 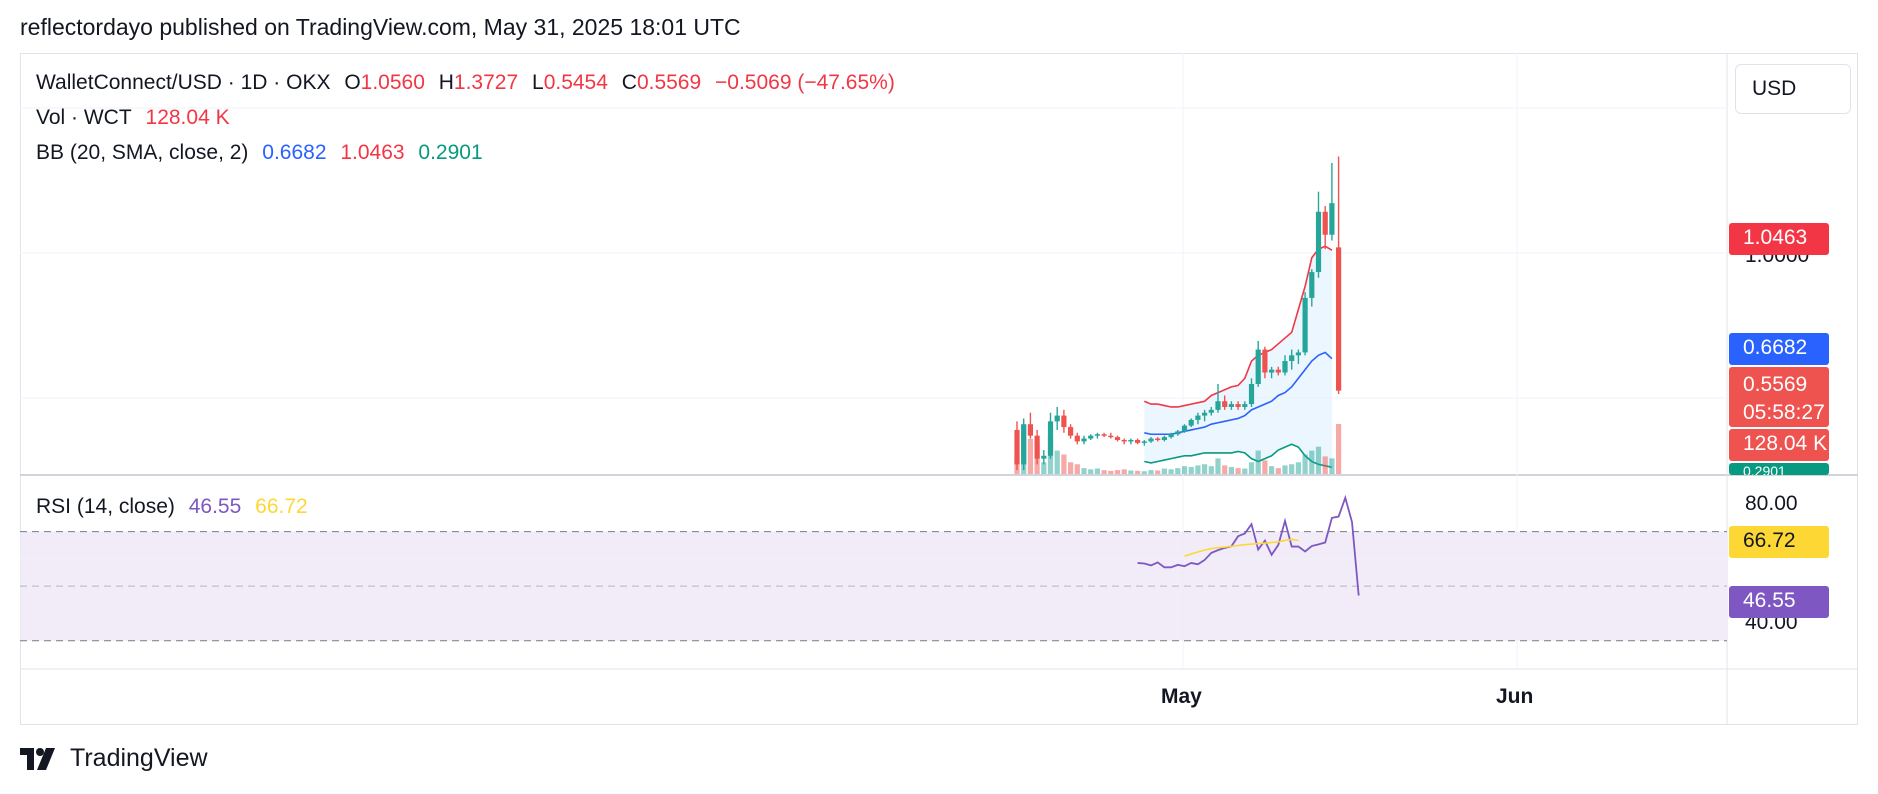 What do you see at coordinates (1238, 456) in the screenshot?
I see `bb-lower-line` at bounding box center [1238, 456].